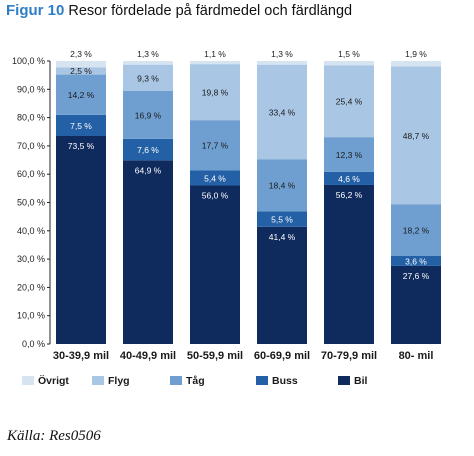  I want to click on bar-label-buss: 7,6 %, so click(148, 150).